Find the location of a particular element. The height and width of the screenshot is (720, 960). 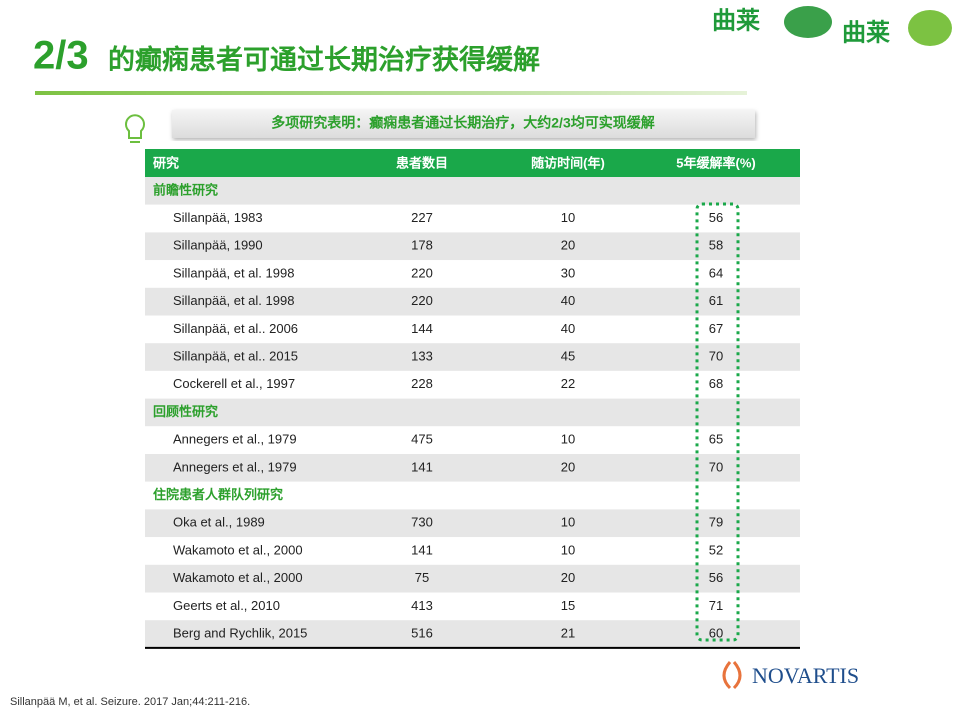

cell: 61 is located at coordinates (716, 300).